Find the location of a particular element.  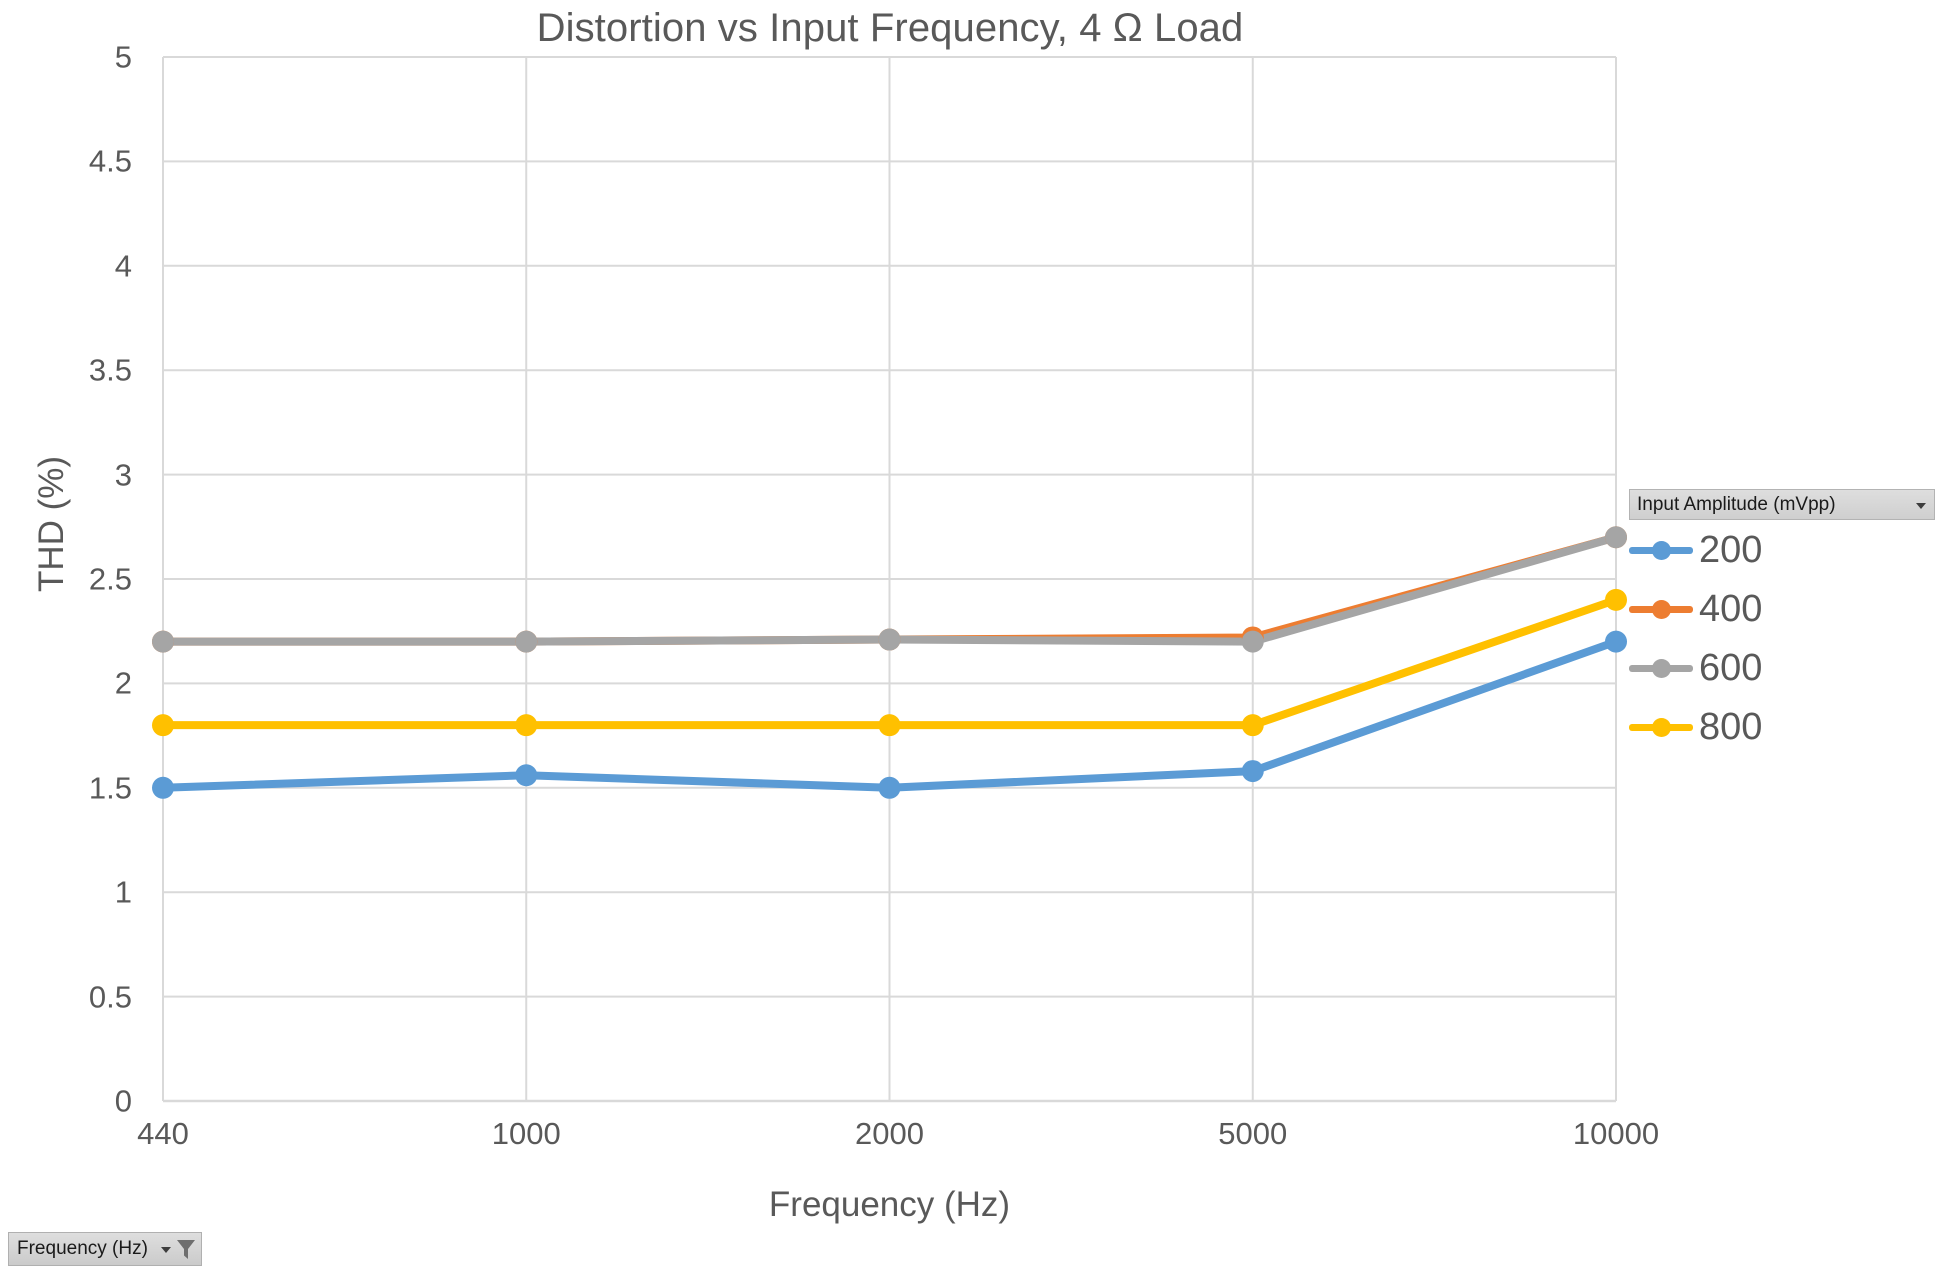

y-tick-label: 5 is located at coordinates (123, 57).